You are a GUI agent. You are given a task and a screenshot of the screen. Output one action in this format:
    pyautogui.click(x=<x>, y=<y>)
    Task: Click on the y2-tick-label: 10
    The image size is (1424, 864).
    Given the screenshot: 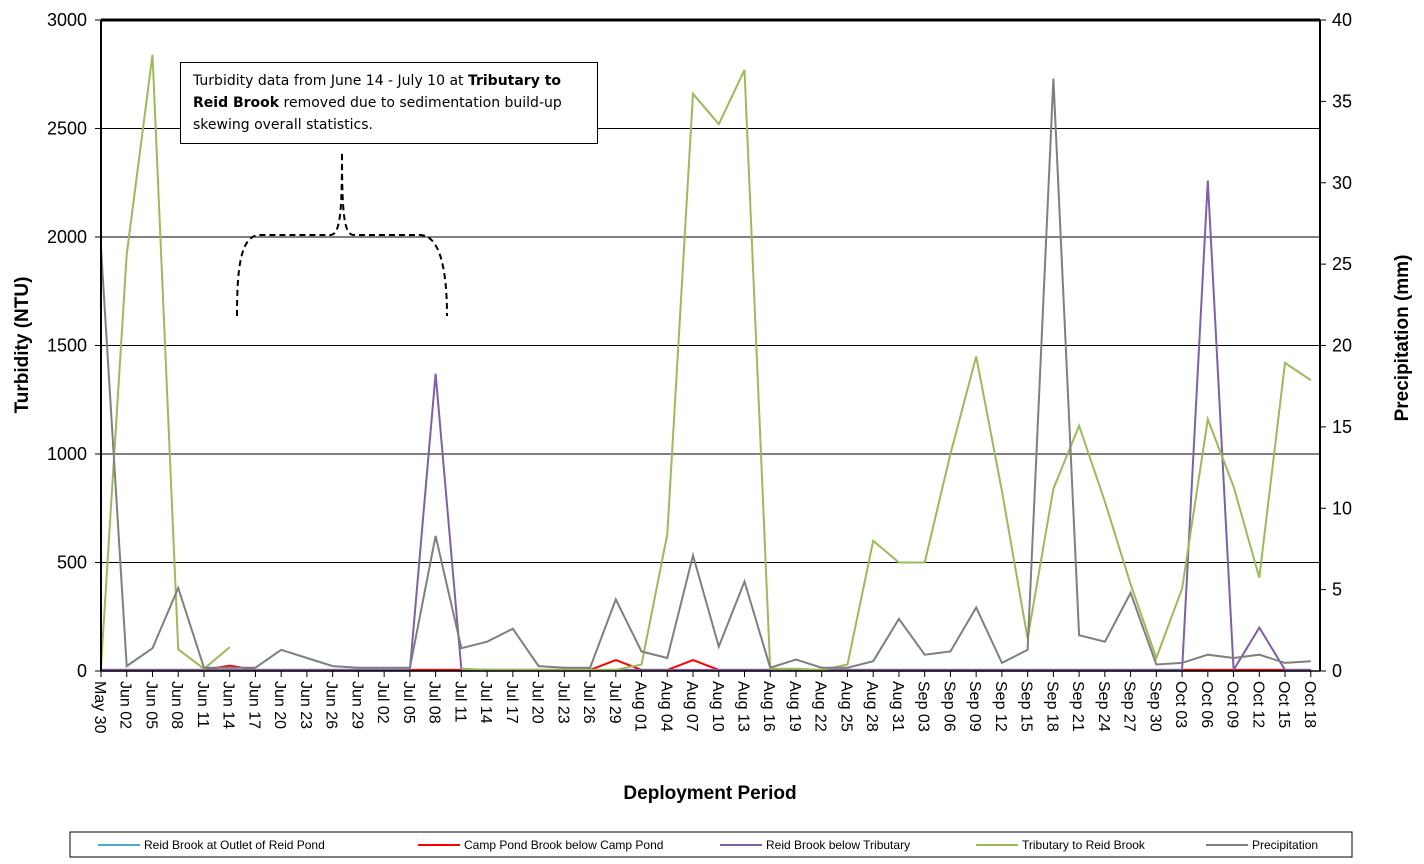 What is the action you would take?
    pyautogui.click(x=1342, y=508)
    